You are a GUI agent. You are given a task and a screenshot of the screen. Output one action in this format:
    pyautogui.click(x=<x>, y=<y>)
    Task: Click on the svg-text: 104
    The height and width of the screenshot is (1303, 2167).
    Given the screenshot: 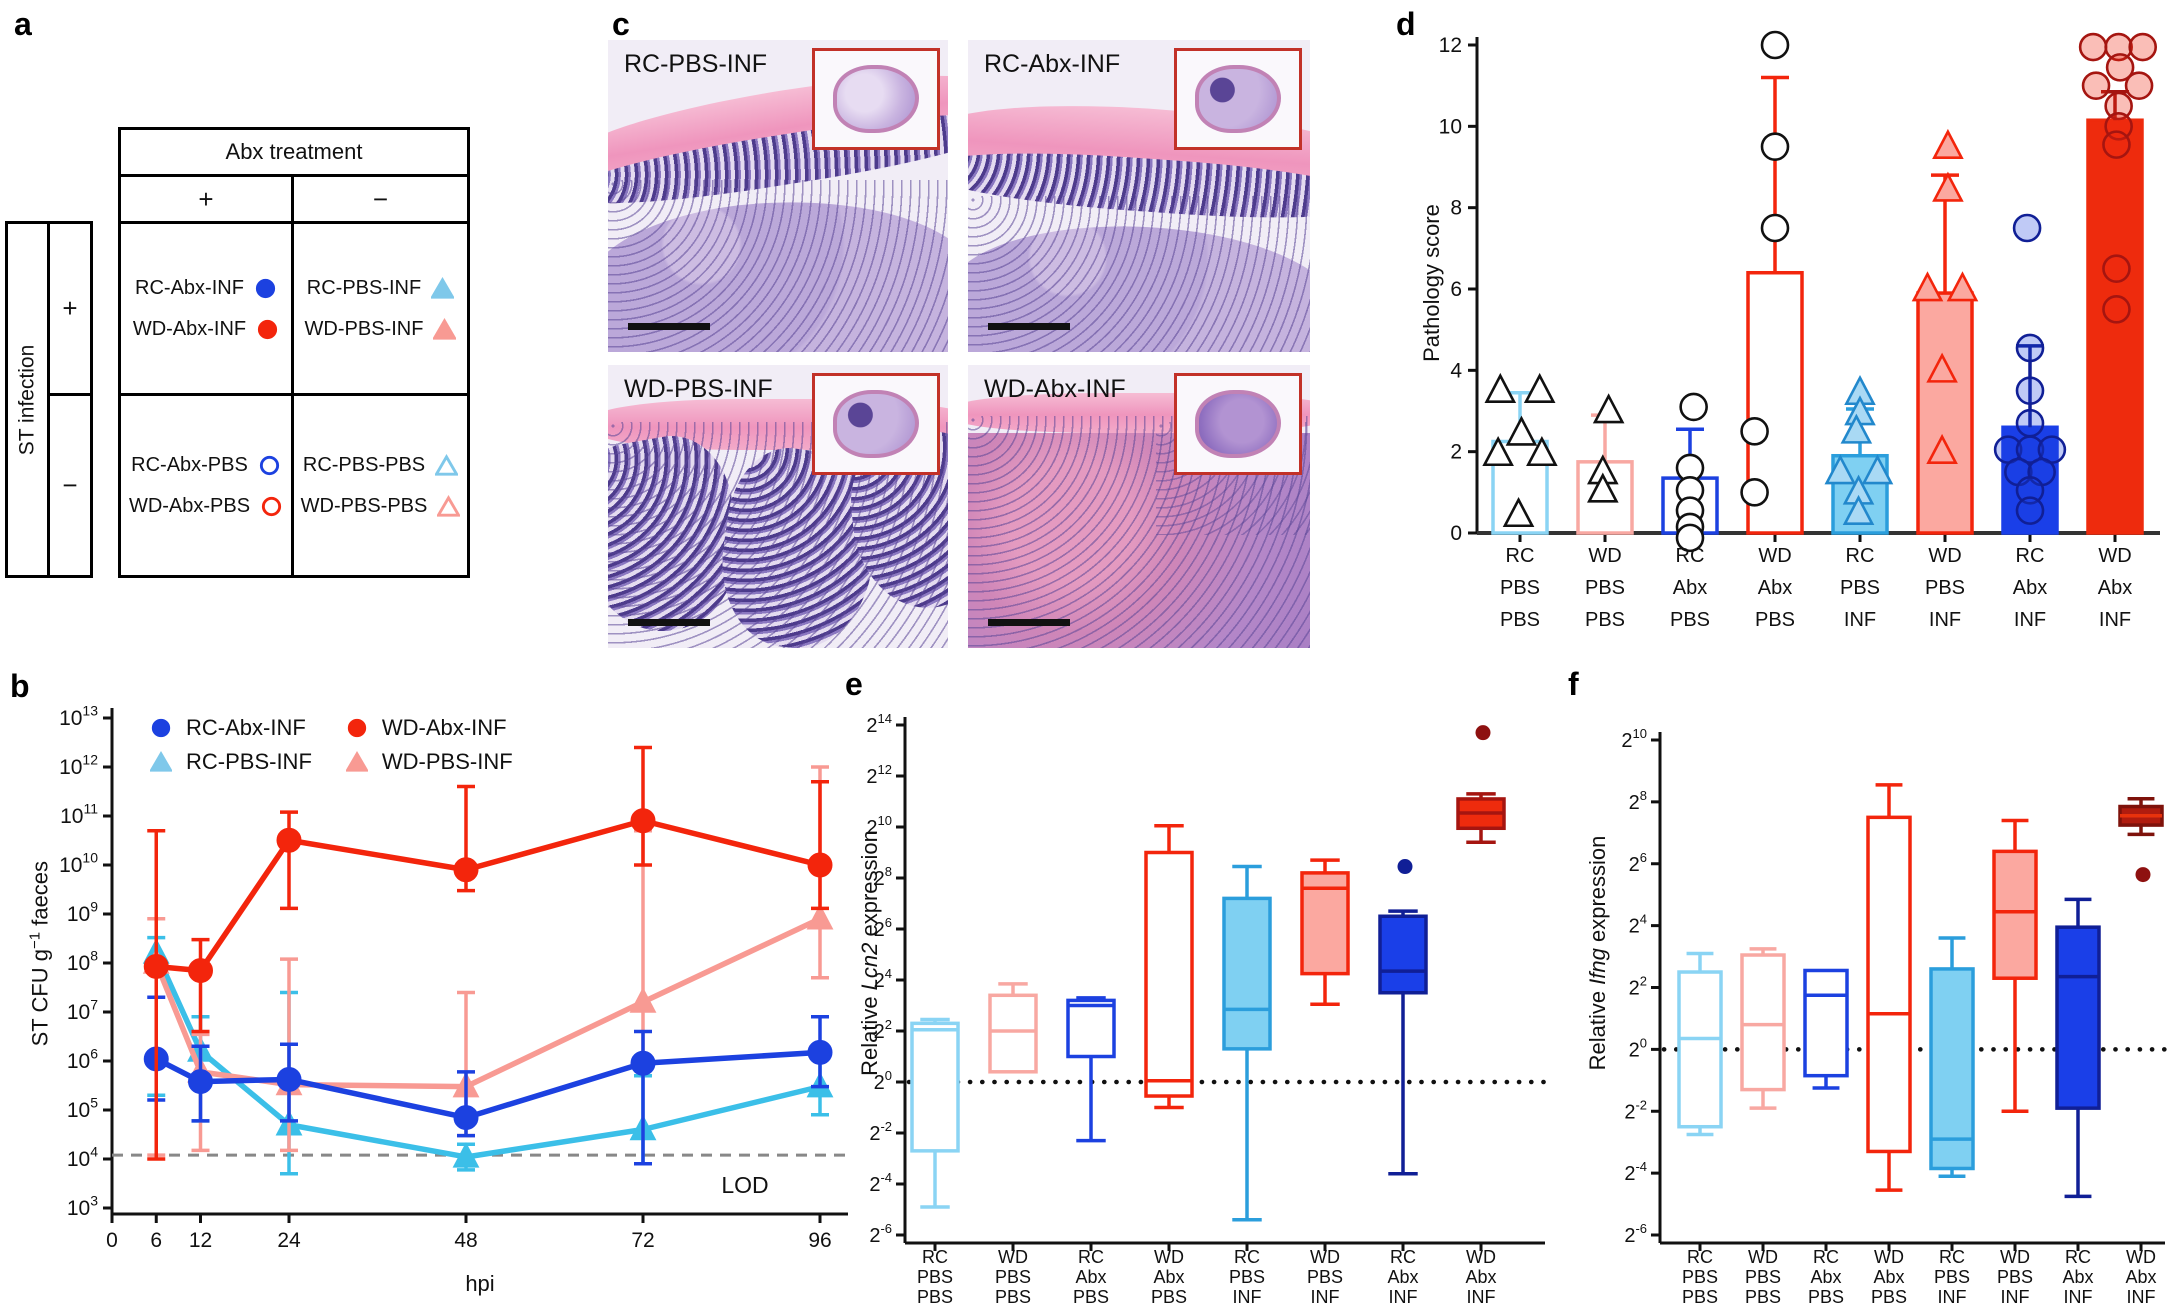 What is the action you would take?
    pyautogui.click(x=82, y=1157)
    